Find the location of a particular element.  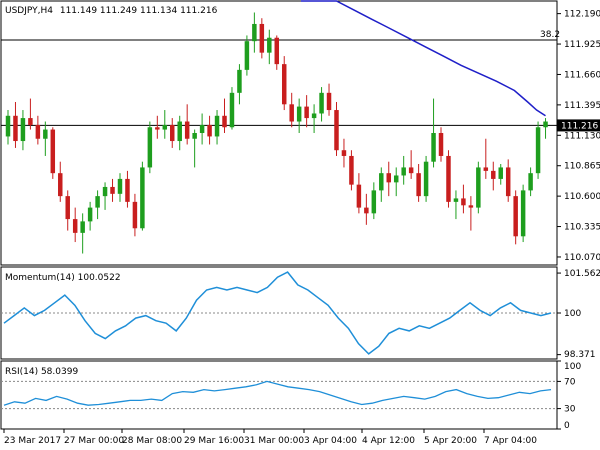

current-price-box is located at coordinates (578, 125).